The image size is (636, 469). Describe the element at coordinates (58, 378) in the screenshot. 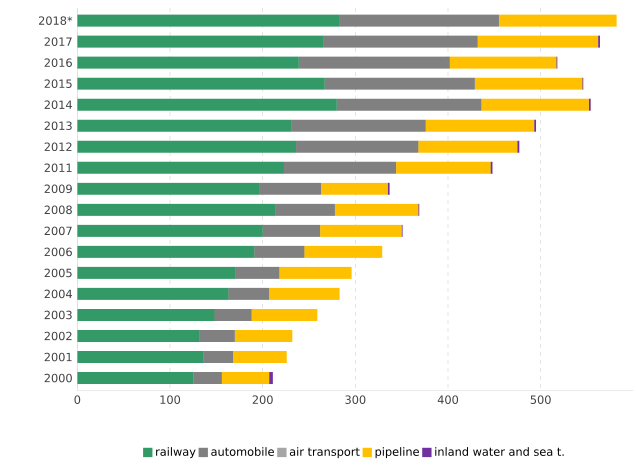

I see `y-tick-label: 2000` at that location.